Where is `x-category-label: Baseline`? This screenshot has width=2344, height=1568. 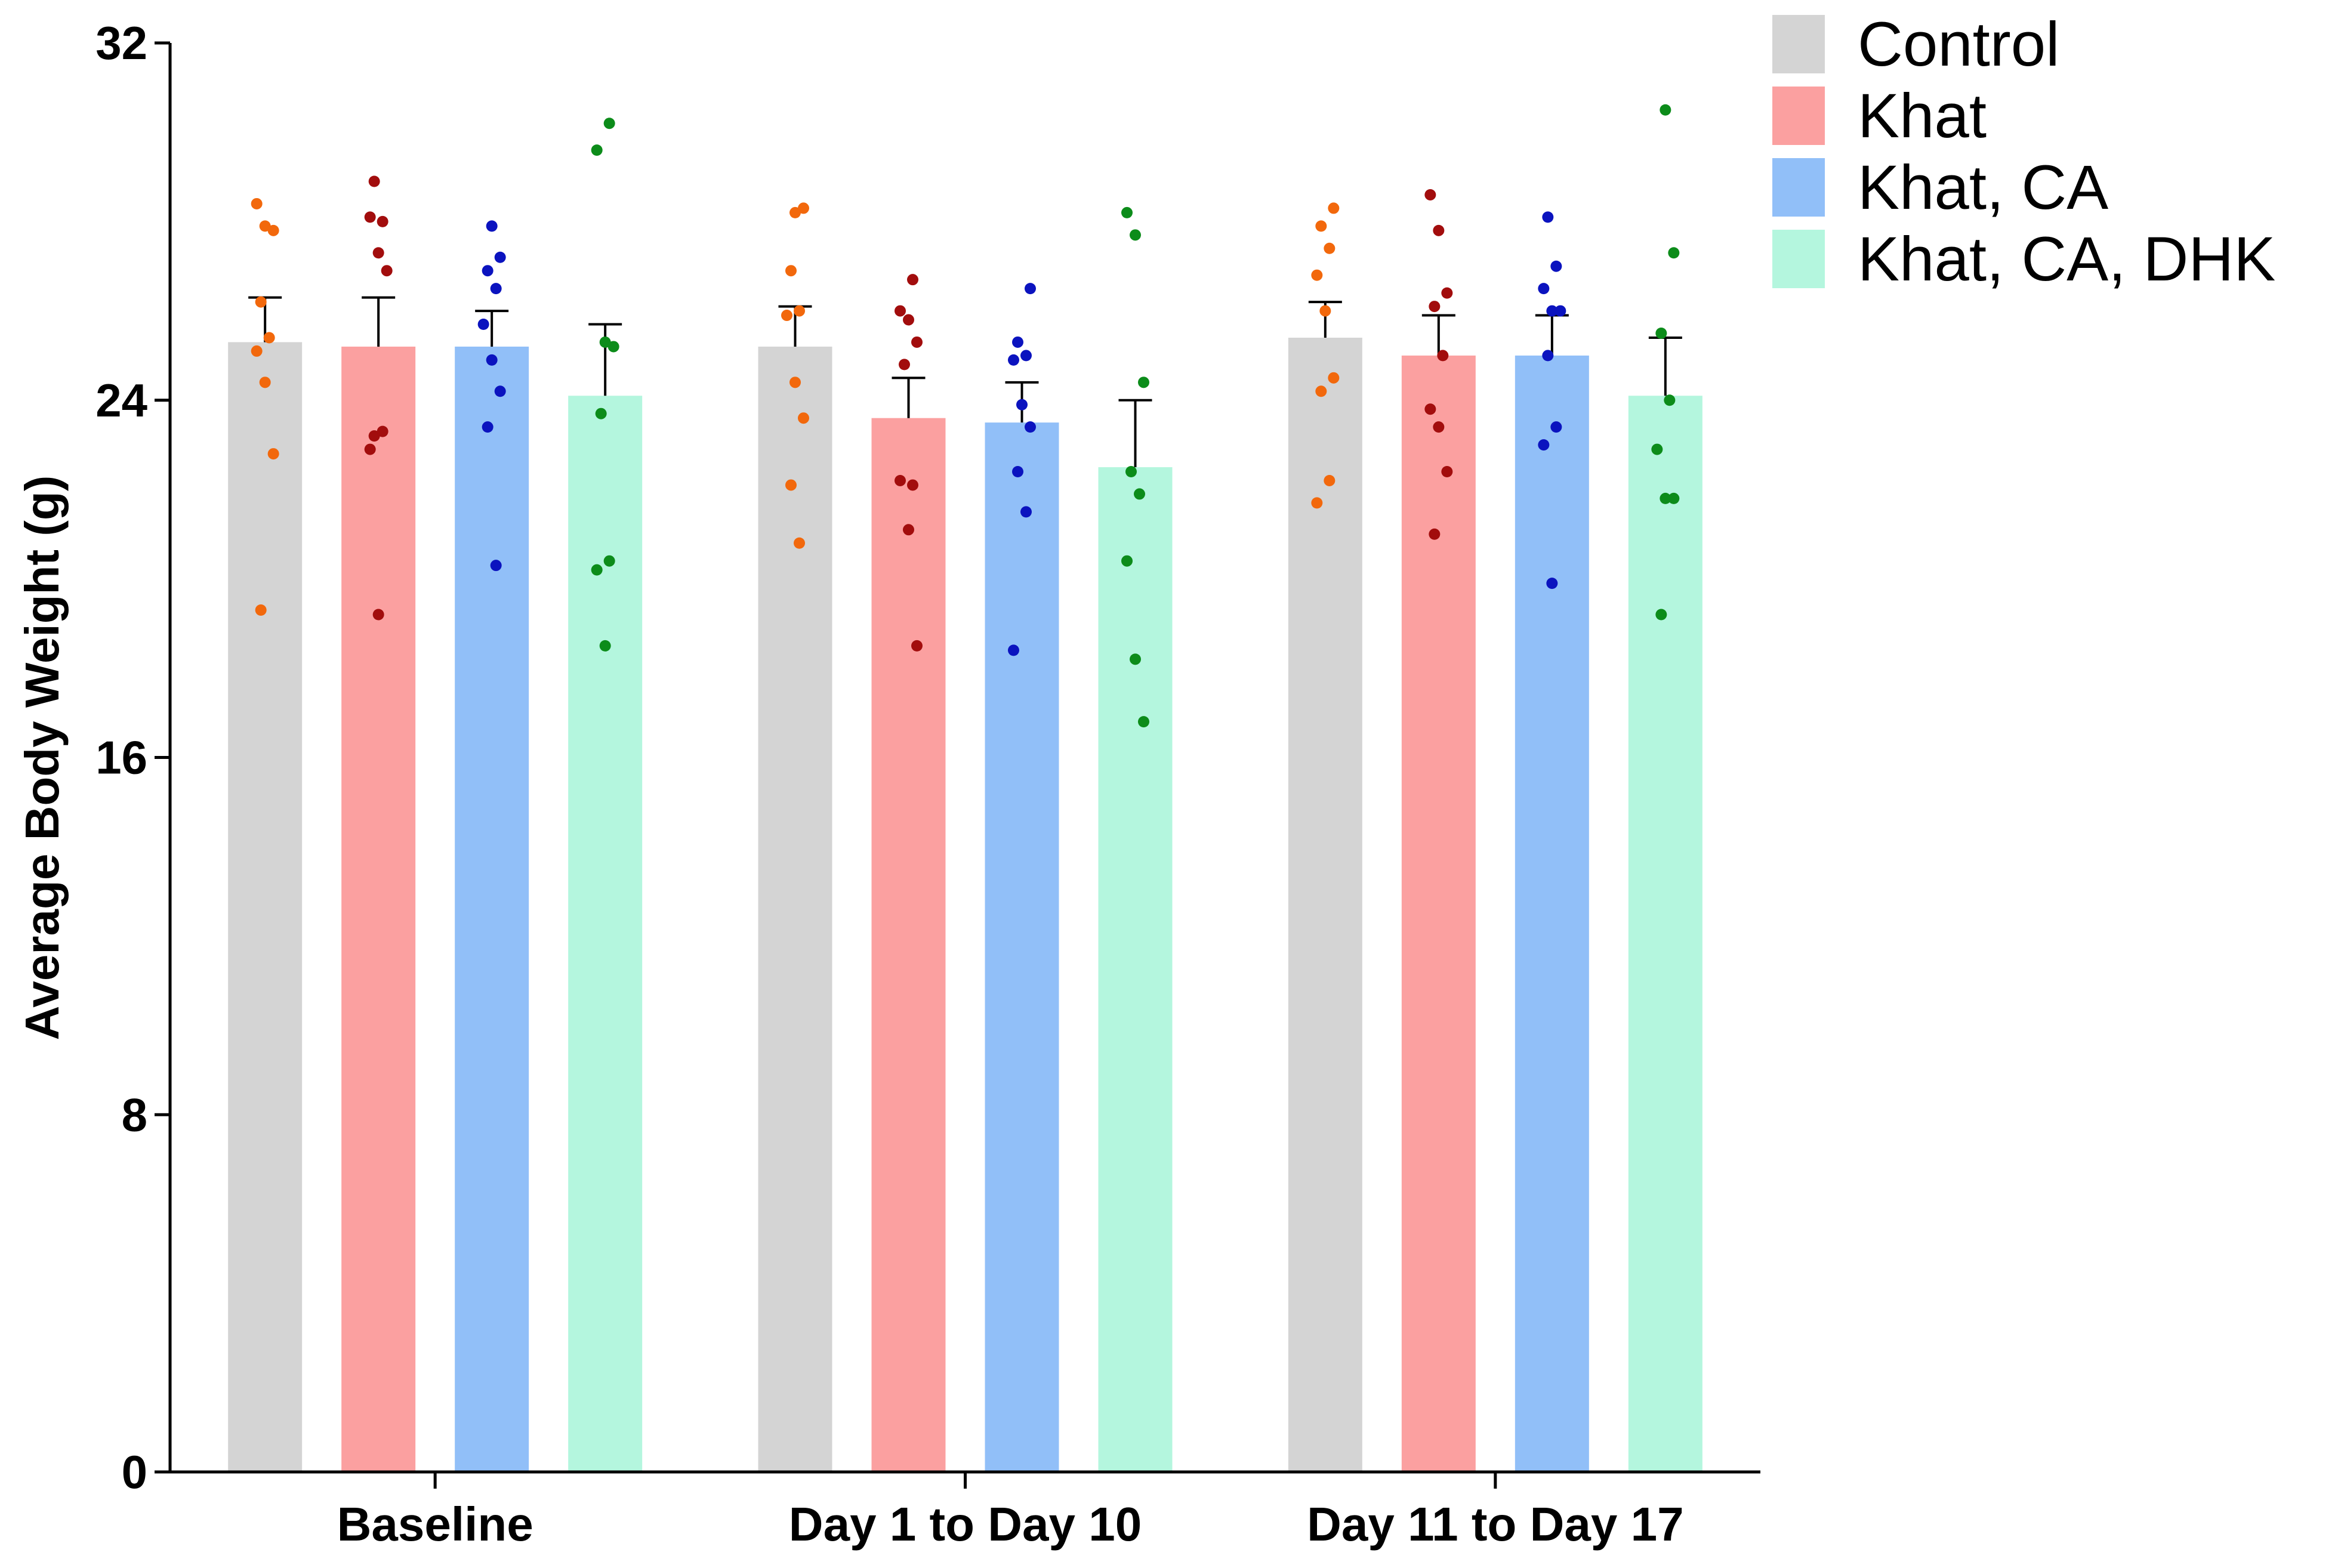 x-category-label: Baseline is located at coordinates (435, 1524).